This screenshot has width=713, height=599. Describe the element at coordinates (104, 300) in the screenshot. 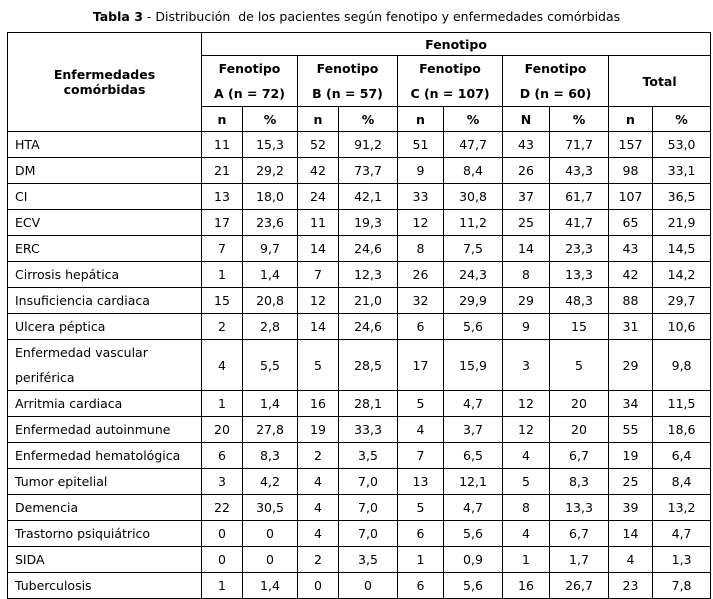

I see `row-label: Insuficiencia cardiaca` at that location.